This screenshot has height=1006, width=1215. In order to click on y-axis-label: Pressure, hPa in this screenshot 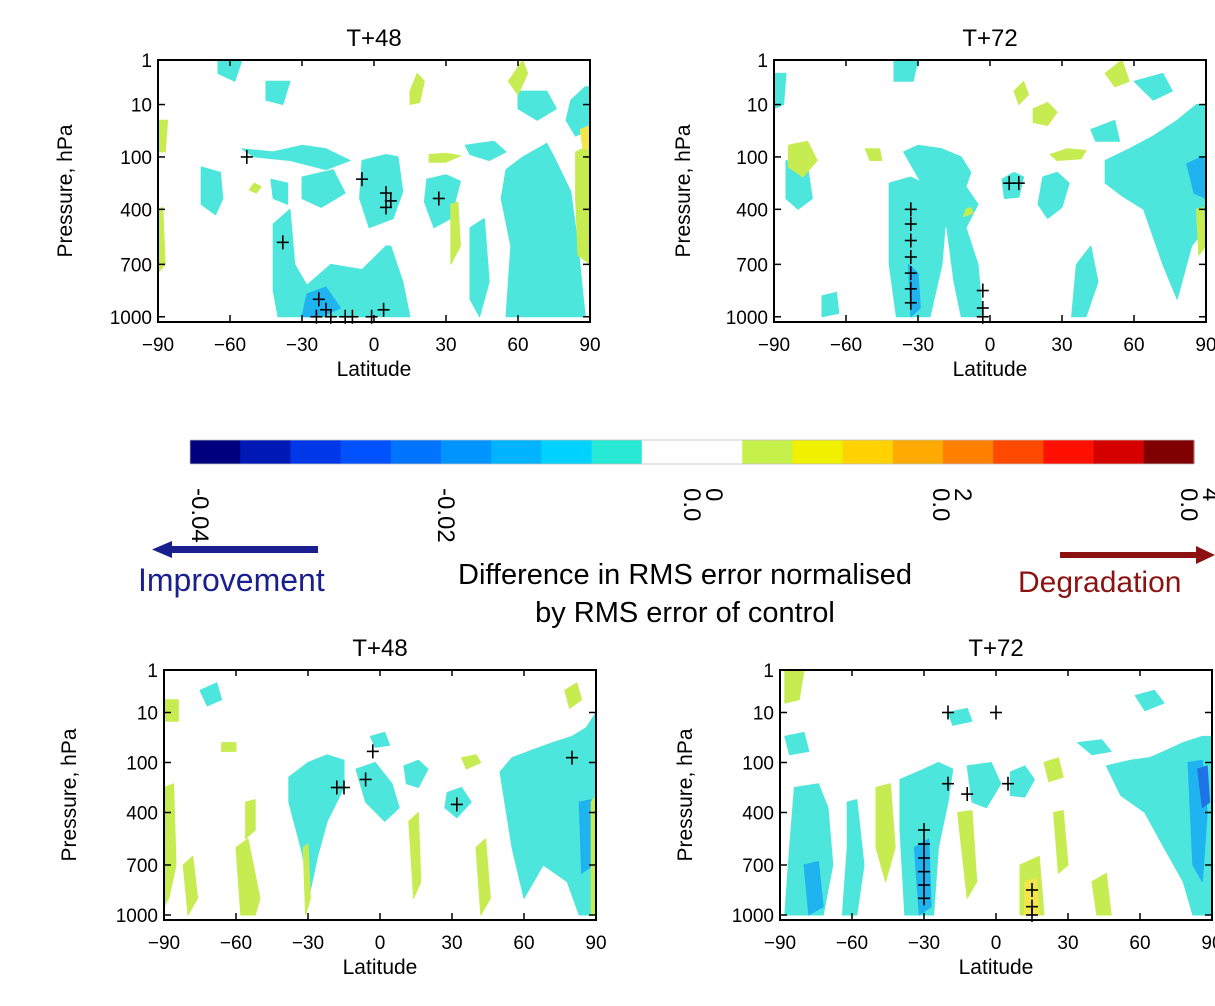, I will do `click(69, 794)`.